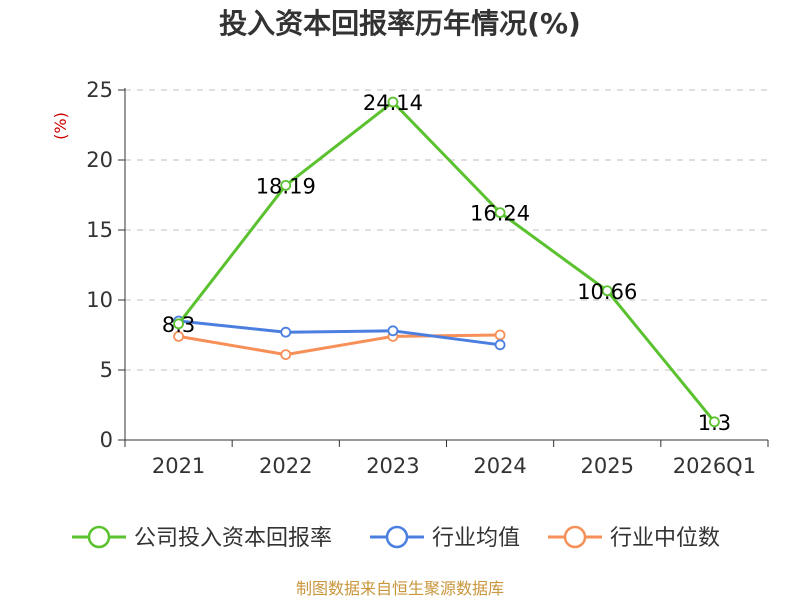 The image size is (800, 600). What do you see at coordinates (106, 440) in the screenshot?
I see `y-tick-label: 0` at bounding box center [106, 440].